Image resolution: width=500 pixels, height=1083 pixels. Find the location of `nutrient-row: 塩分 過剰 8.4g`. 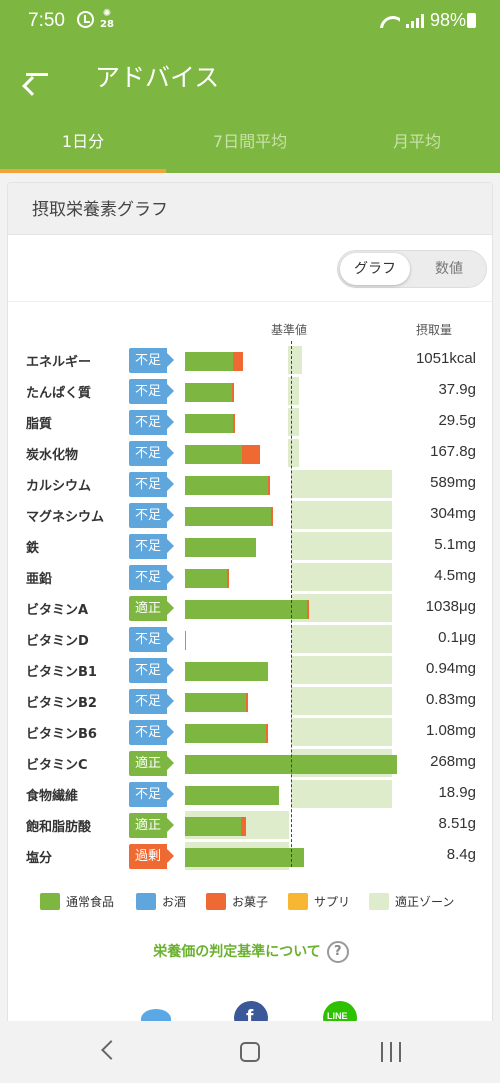

nutrient-row: 塩分 過剰 8.4g is located at coordinates (250, 856).